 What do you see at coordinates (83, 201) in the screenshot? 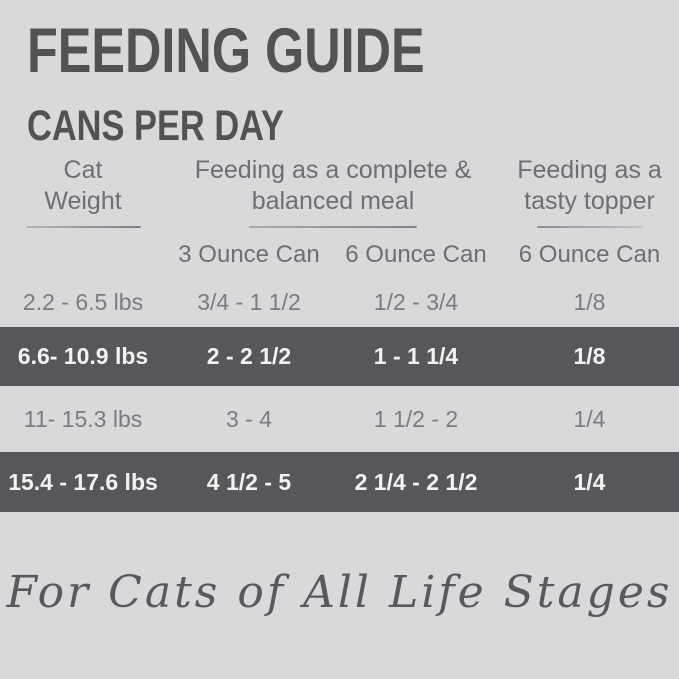
I see `column-header-line: Weight` at bounding box center [83, 201].